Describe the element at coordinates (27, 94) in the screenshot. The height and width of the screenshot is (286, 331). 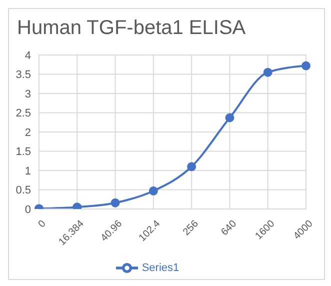
I see `y-tick-label: 3` at that location.